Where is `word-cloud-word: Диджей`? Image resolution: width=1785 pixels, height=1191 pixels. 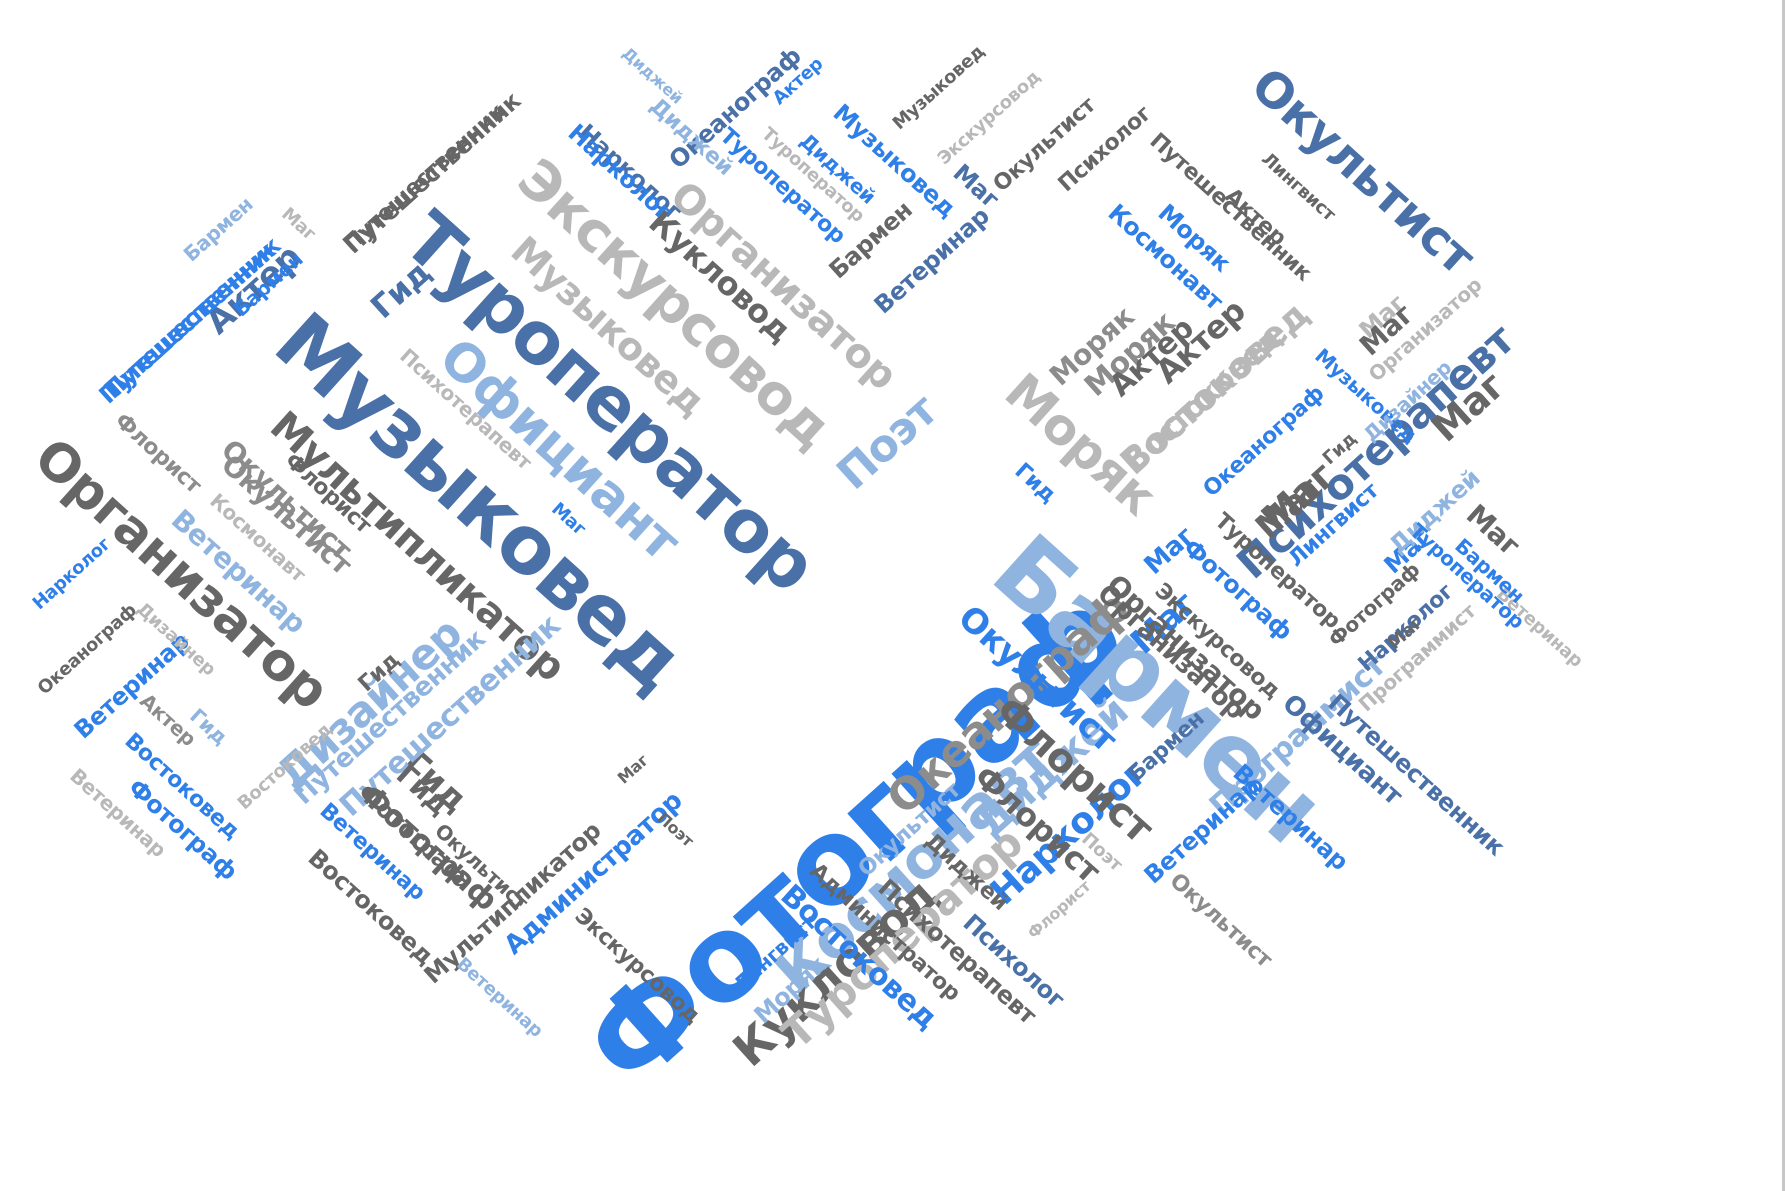
word-cloud-word: Диджей is located at coordinates (652, 75).